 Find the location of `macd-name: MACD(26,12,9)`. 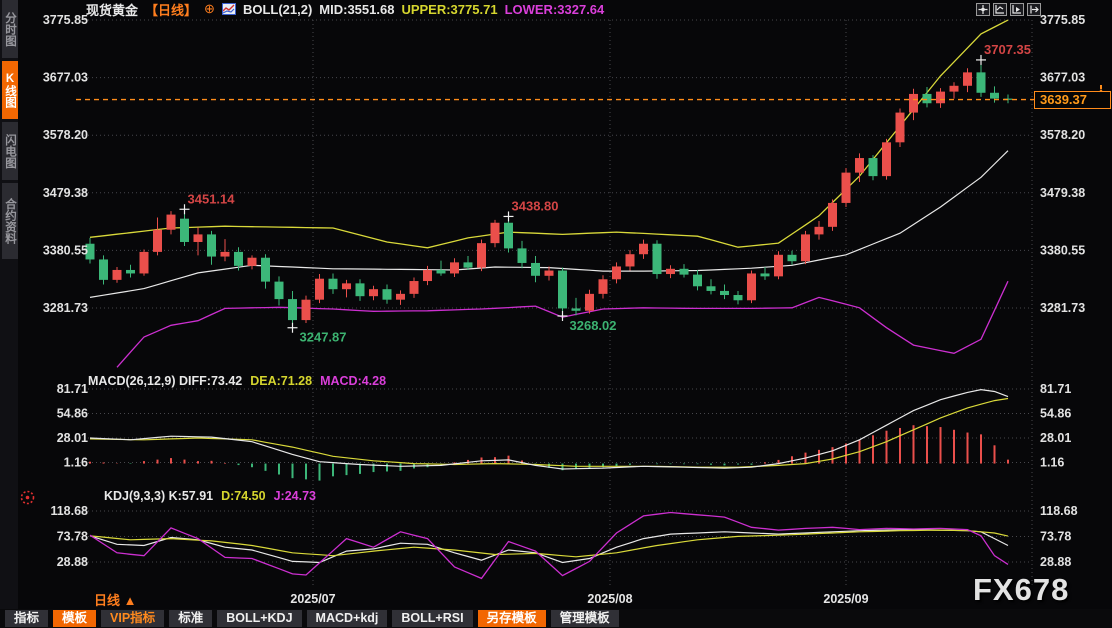

macd-name: MACD(26,12,9) is located at coordinates (132, 381).